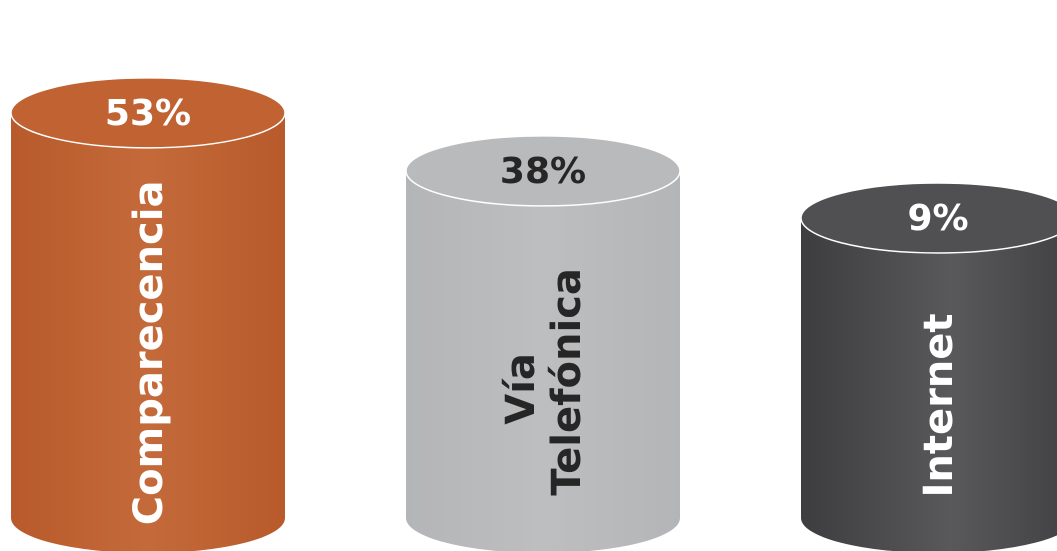 The height and width of the screenshot is (551, 1057). I want to click on category-label-line: Internet, so click(939, 405).